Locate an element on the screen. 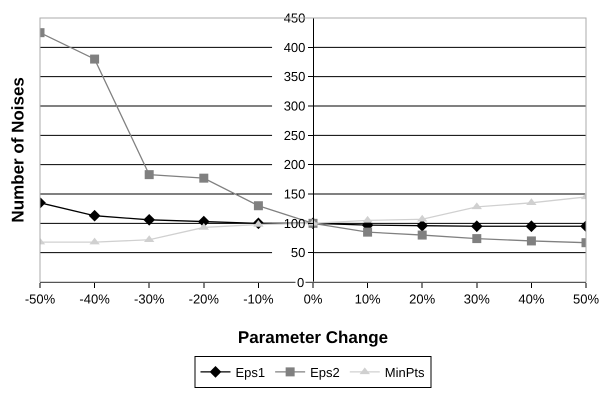  y-tick-label: 250 is located at coordinates (295, 135).